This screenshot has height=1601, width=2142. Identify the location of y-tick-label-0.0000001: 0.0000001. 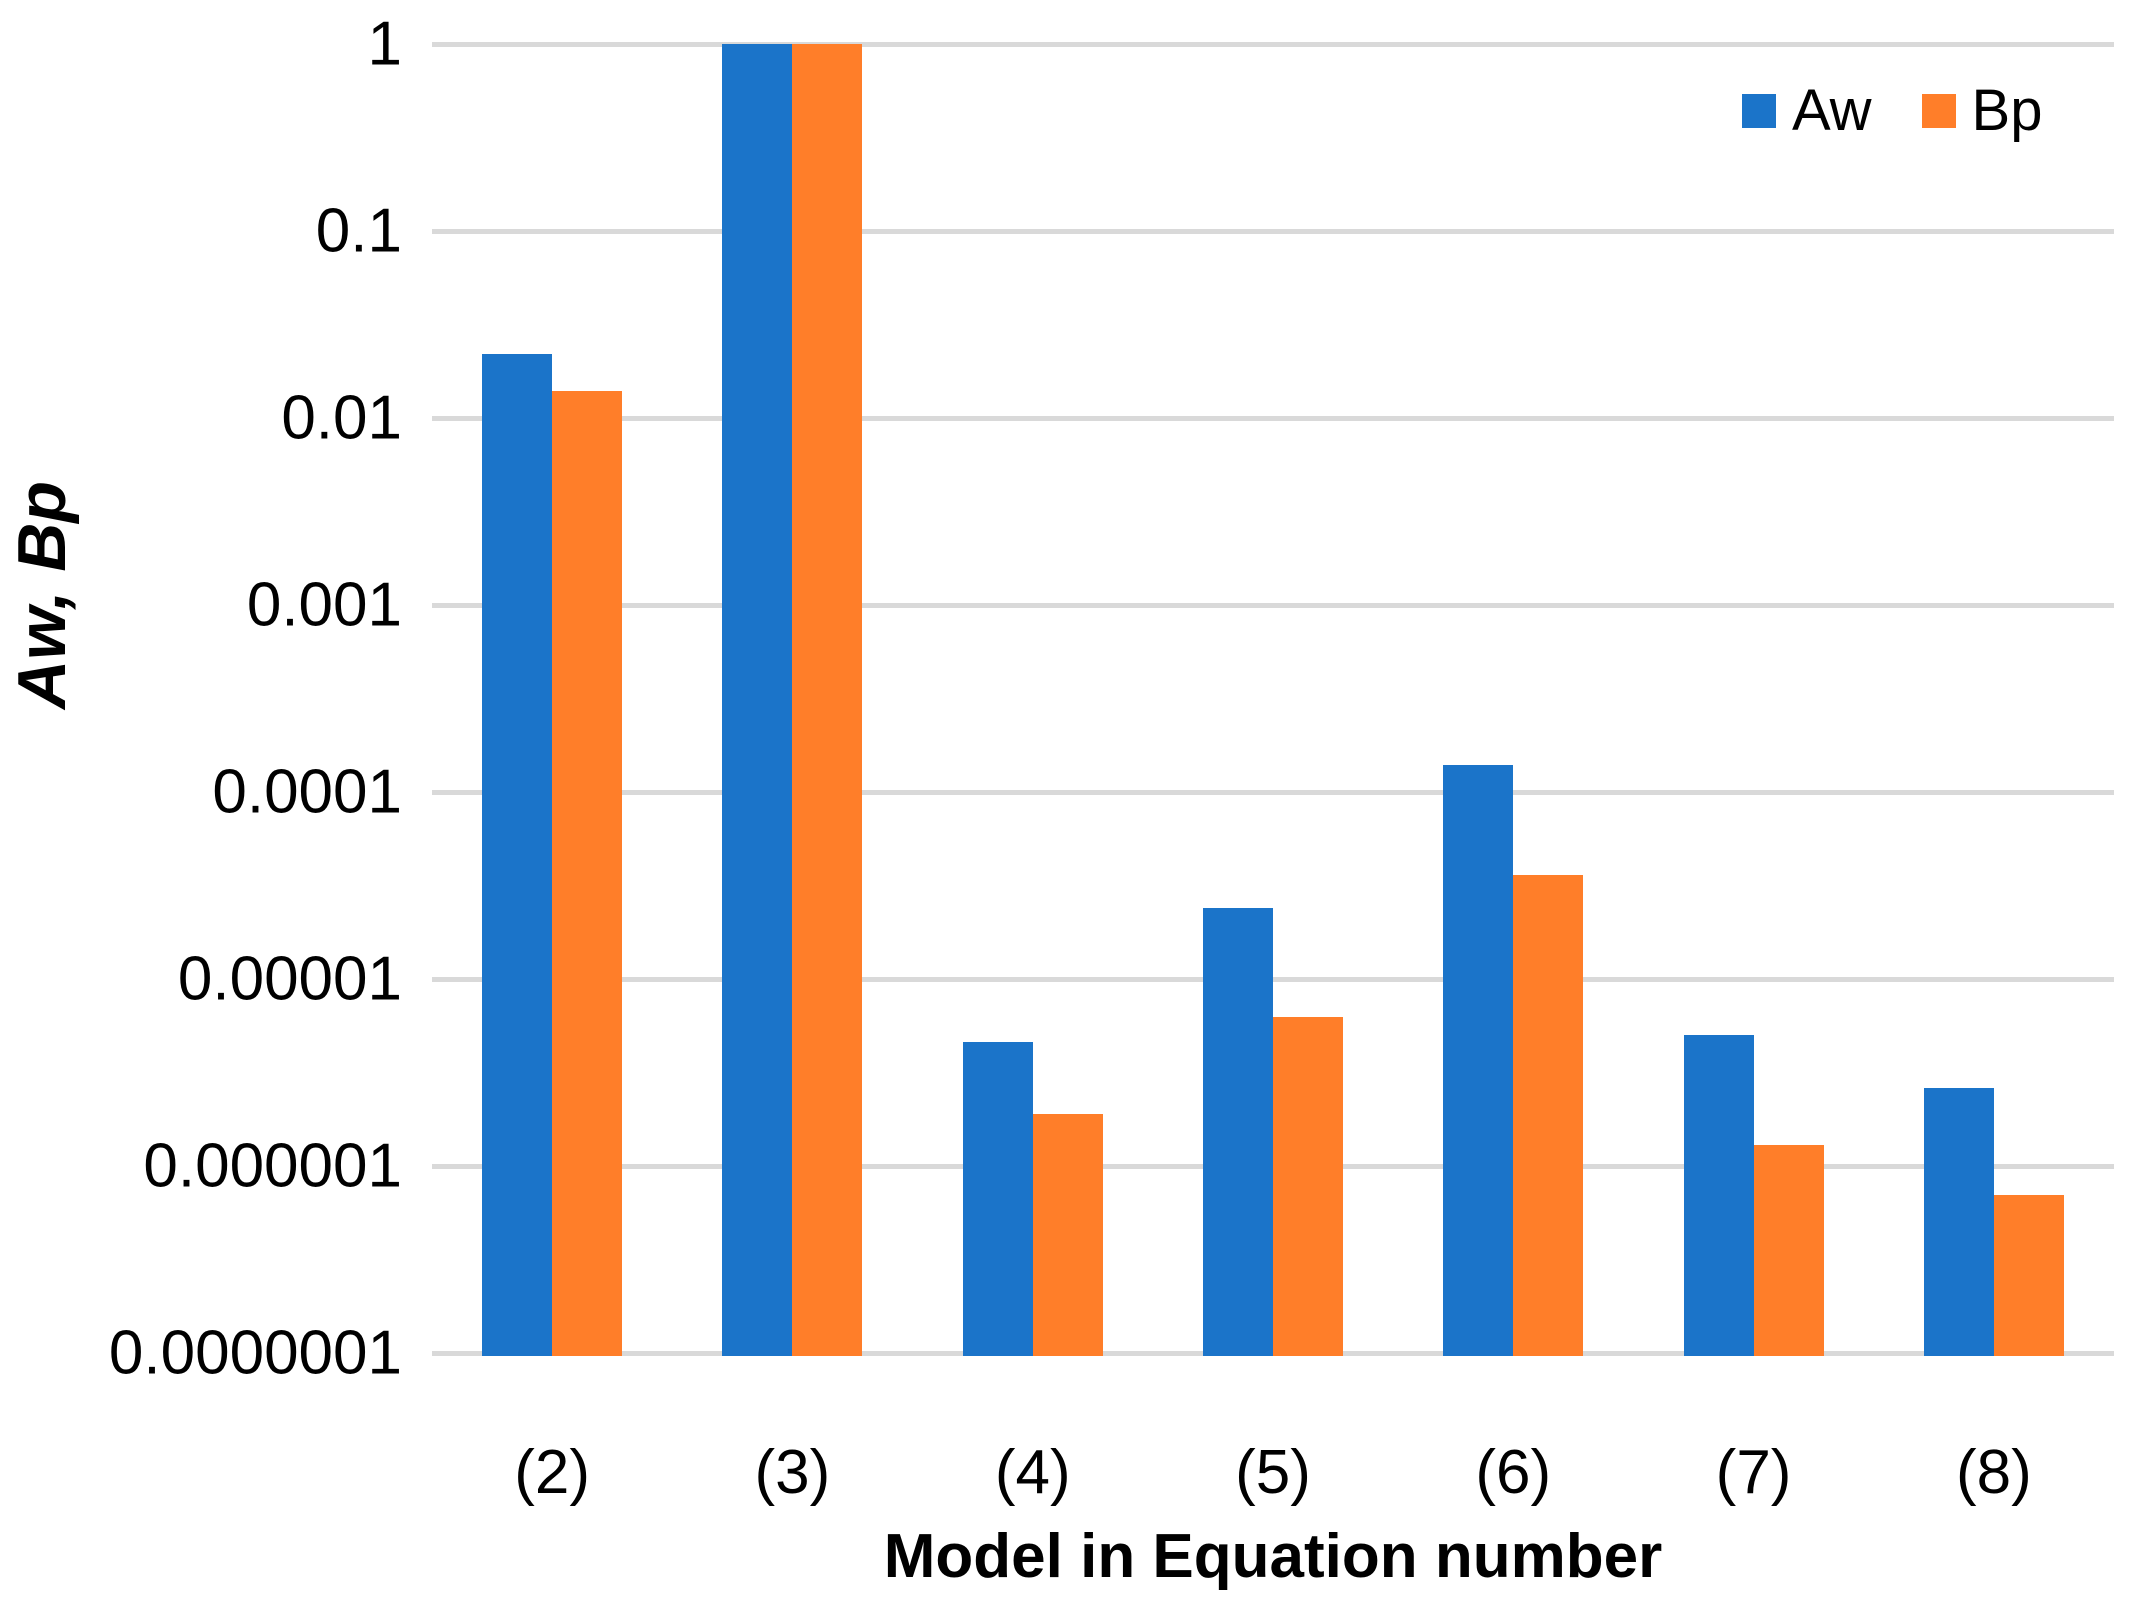
(255, 1353).